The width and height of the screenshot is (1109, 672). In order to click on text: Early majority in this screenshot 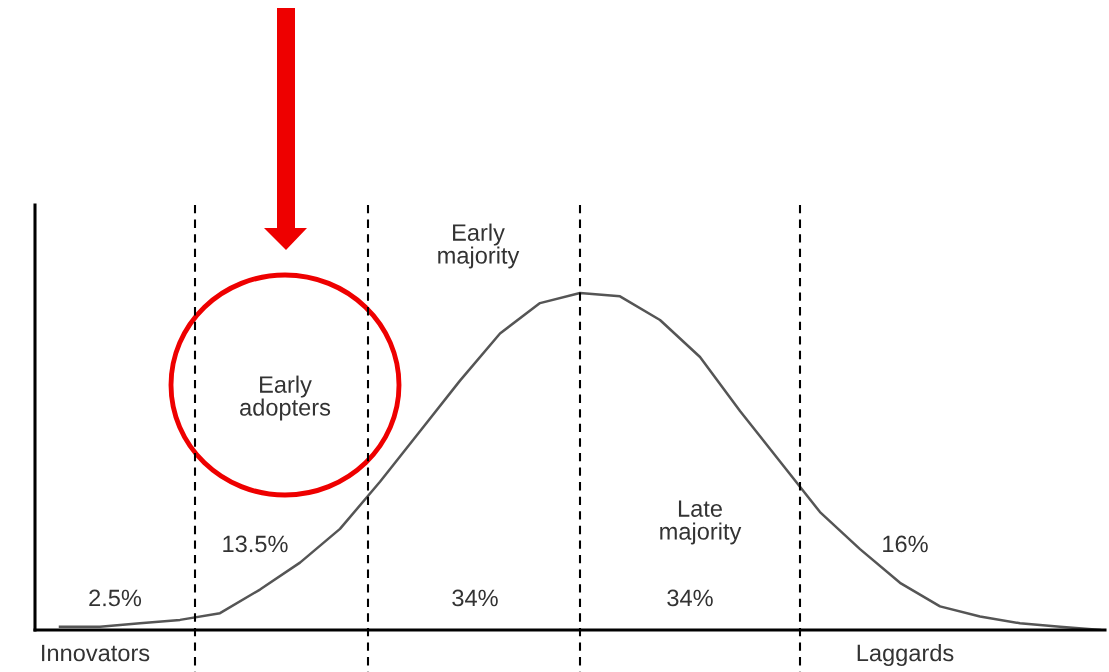, I will do `click(479, 246)`.